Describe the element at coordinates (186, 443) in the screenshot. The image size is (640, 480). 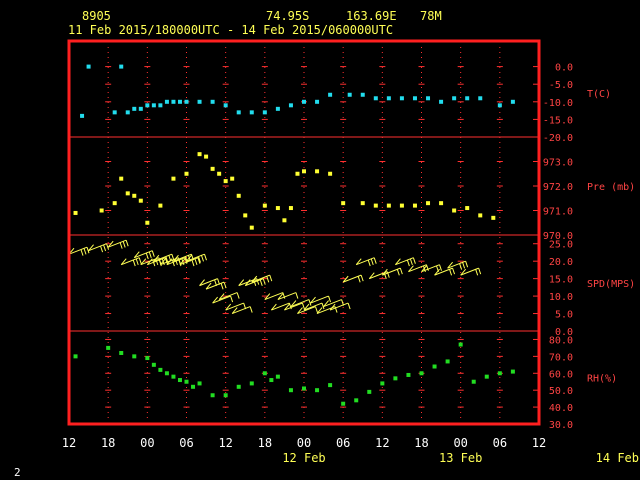
I see `x-tick-label: 06` at that location.